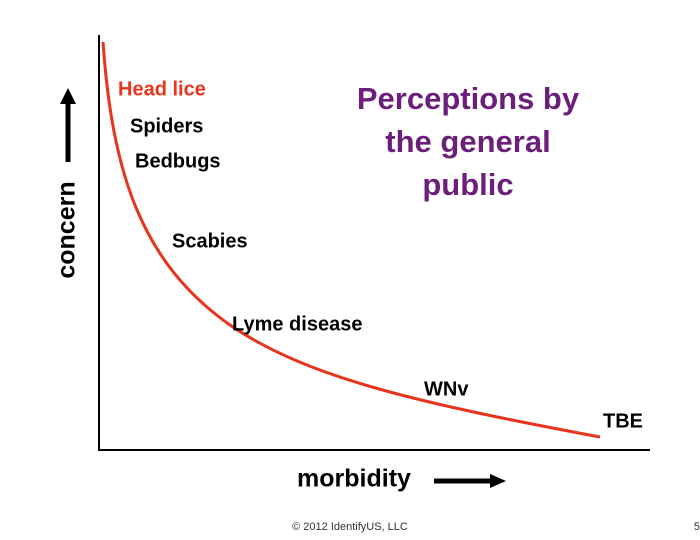 The image size is (700, 540). Describe the element at coordinates (446, 389) in the screenshot. I see `curve-label: WNv` at that location.